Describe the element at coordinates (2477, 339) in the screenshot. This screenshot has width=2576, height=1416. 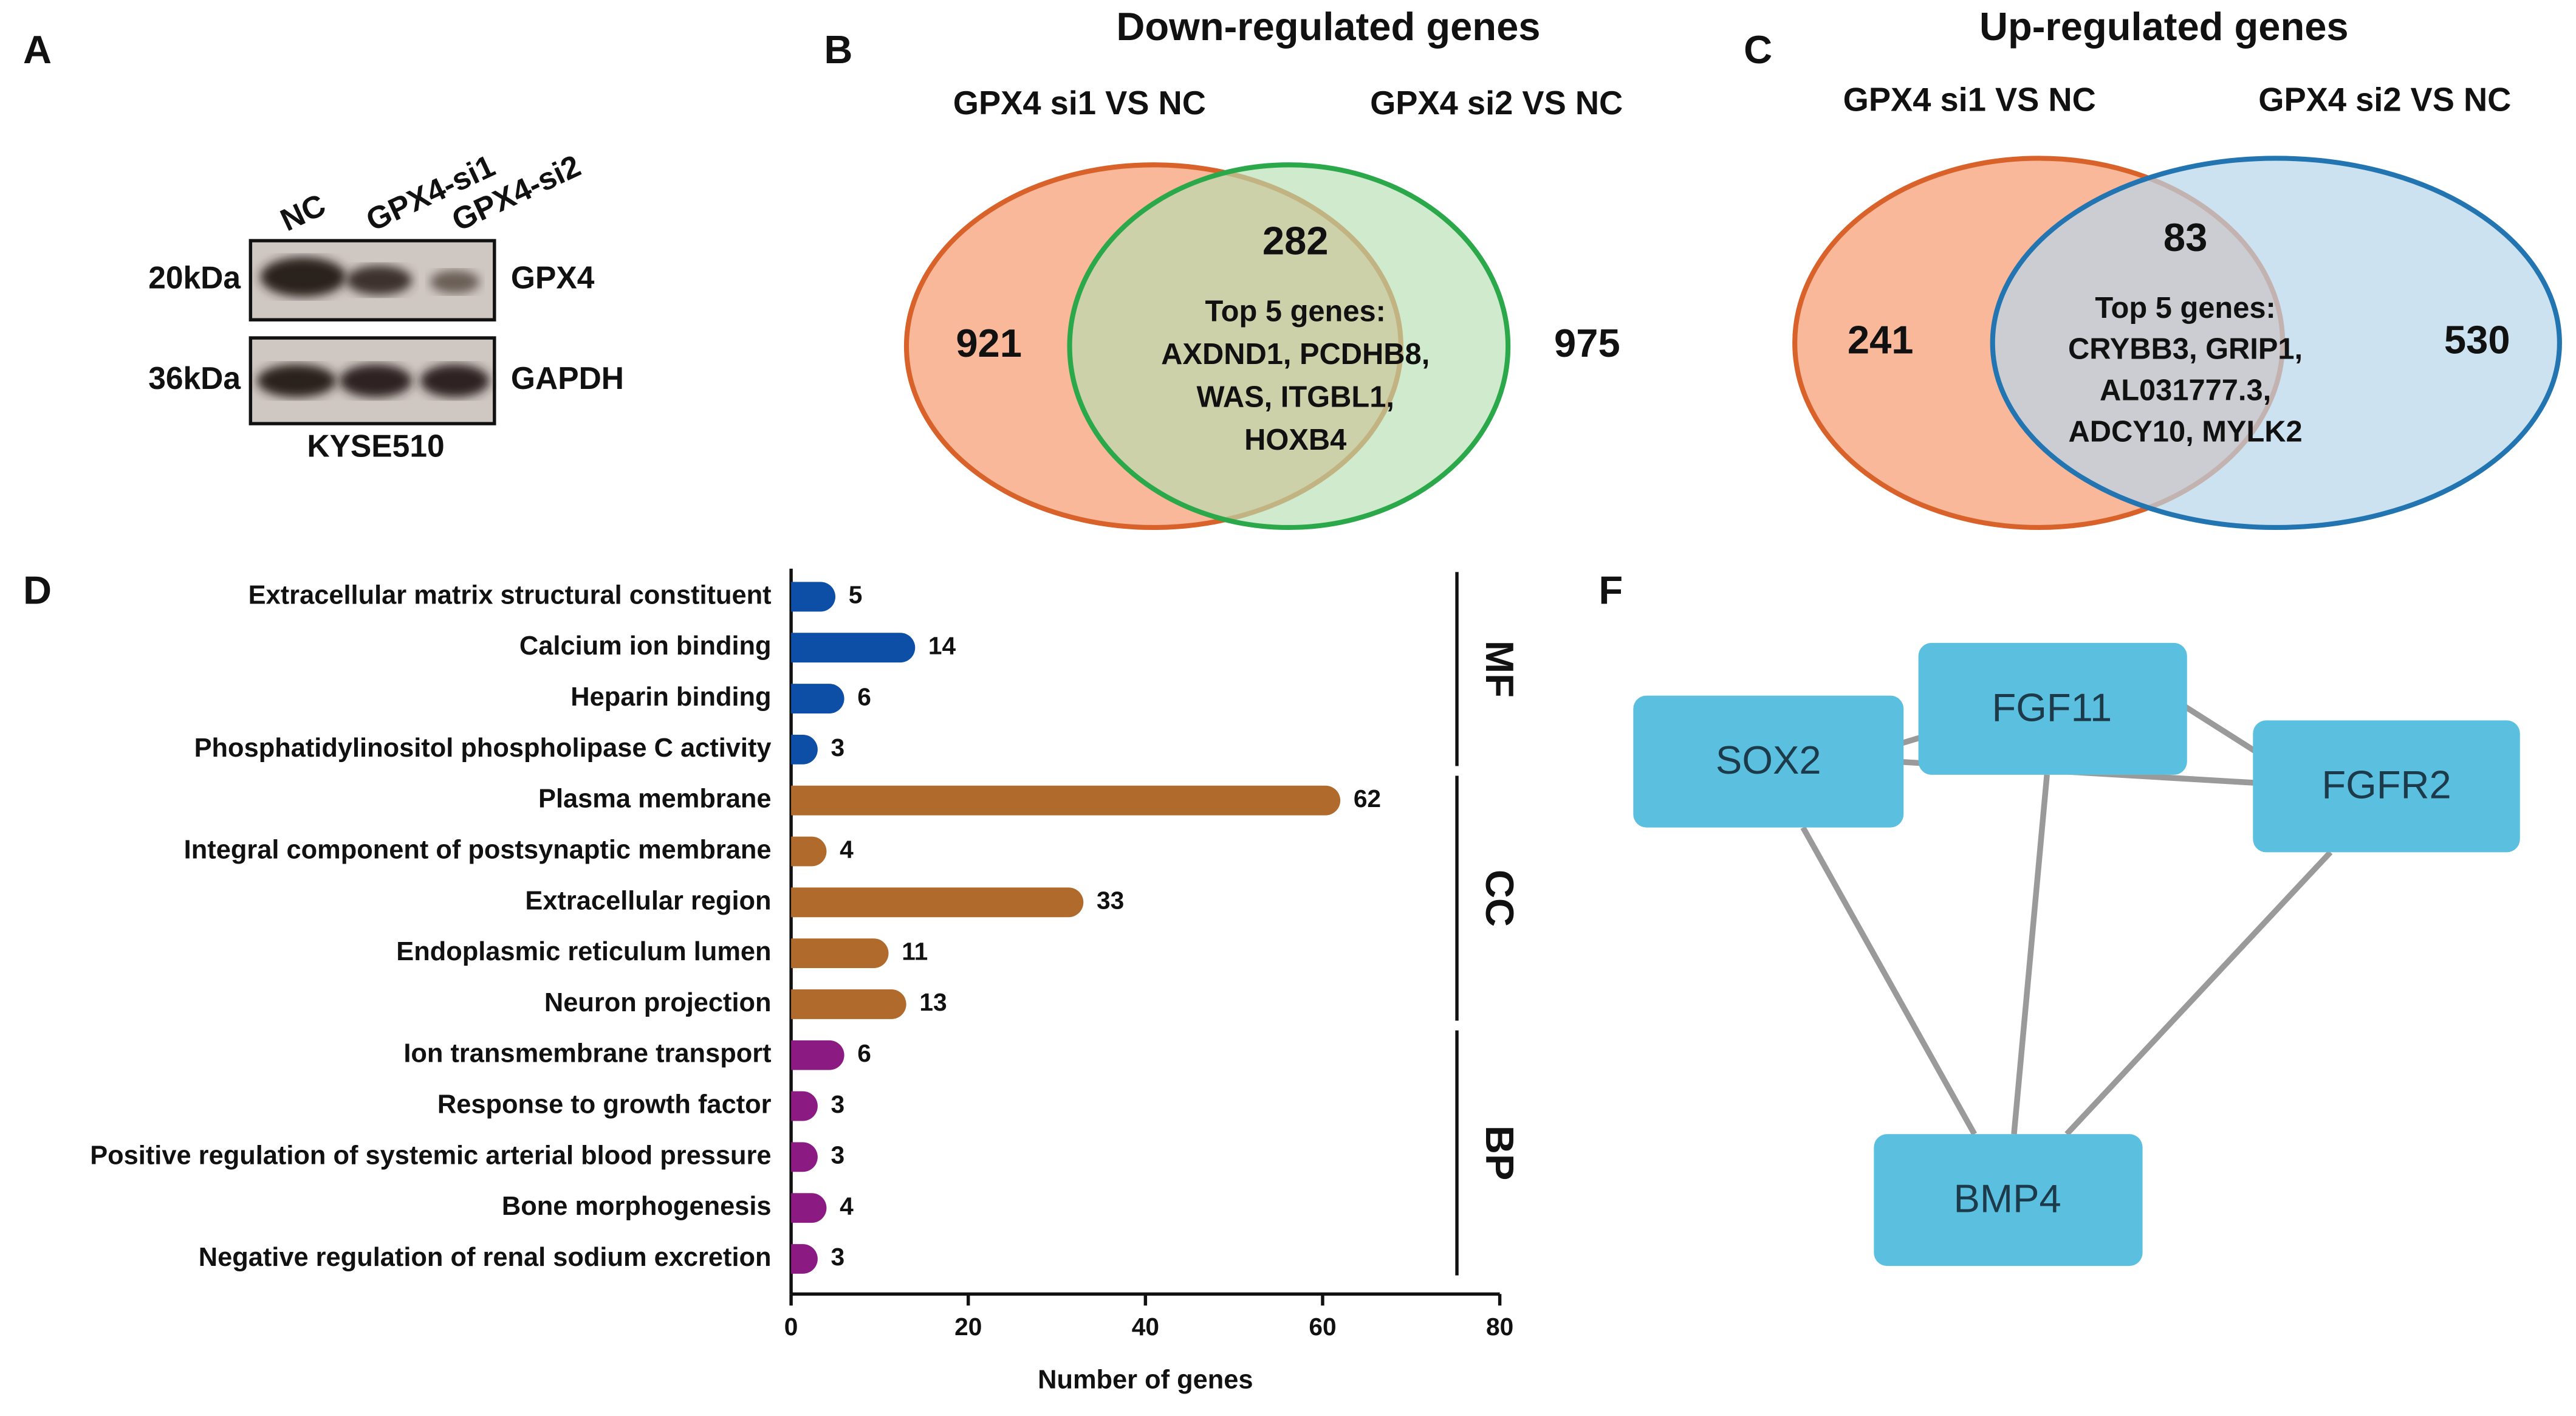
I see `venn-count: 530` at that location.